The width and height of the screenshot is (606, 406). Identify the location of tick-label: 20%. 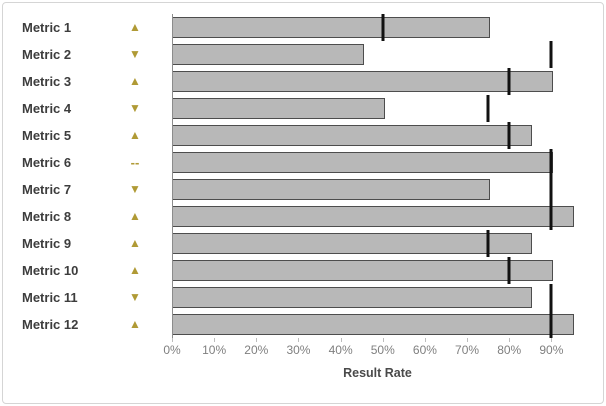
(256, 350).